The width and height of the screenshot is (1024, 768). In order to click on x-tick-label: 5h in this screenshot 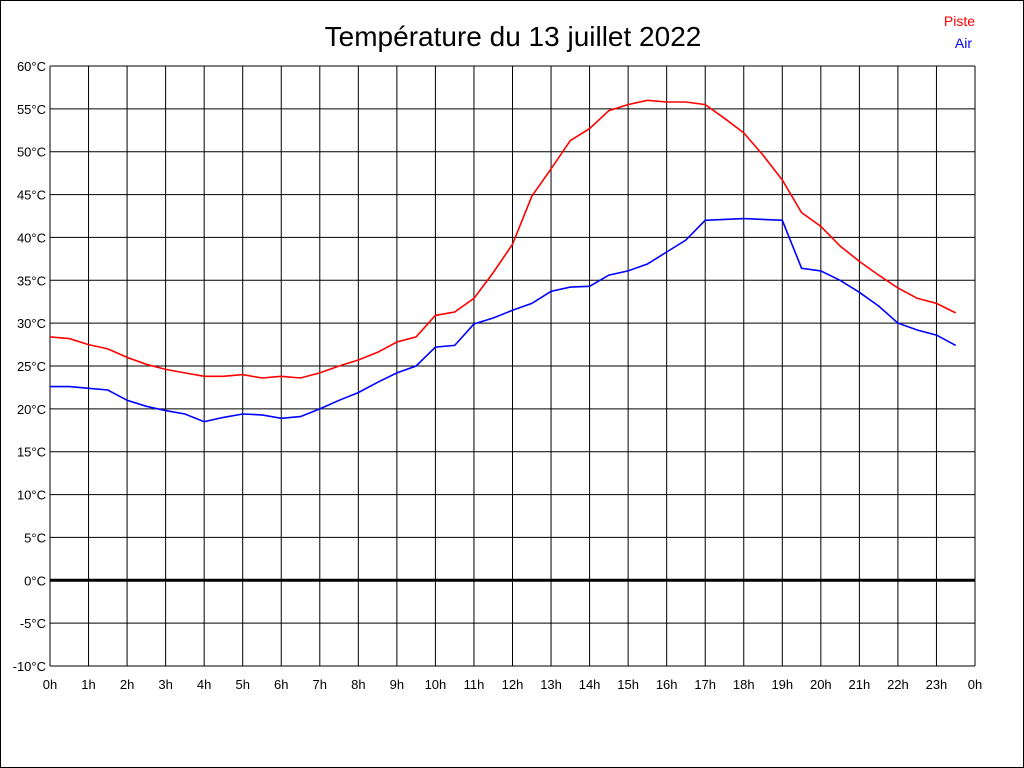, I will do `click(242, 684)`.